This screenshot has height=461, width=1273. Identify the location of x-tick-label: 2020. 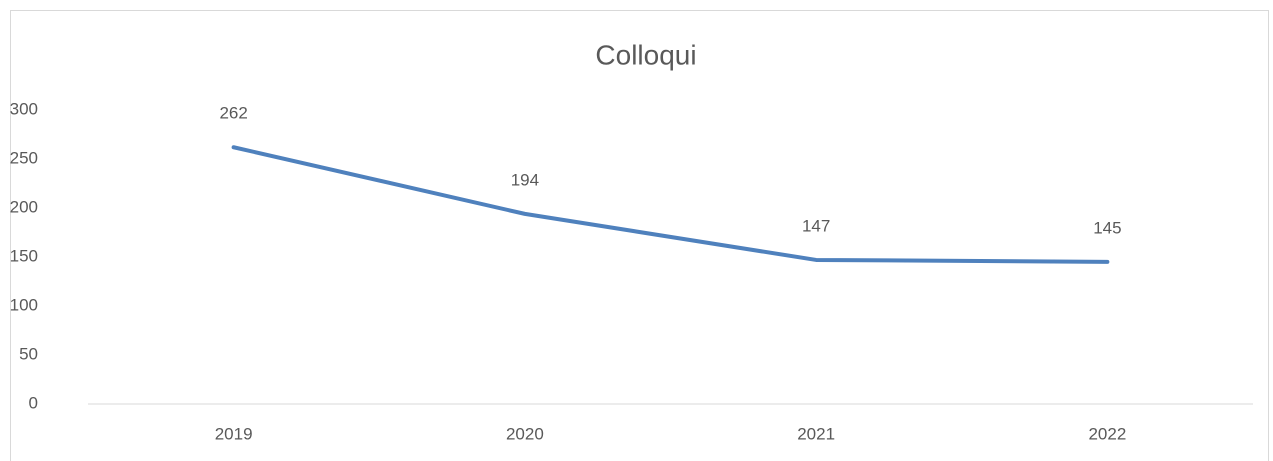
(525, 433).